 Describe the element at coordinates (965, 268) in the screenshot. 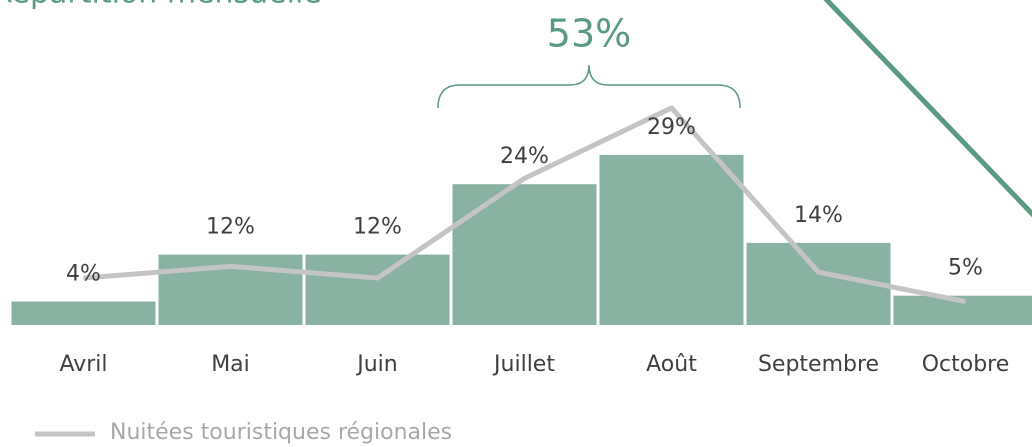

I see `data-label: 5%` at that location.